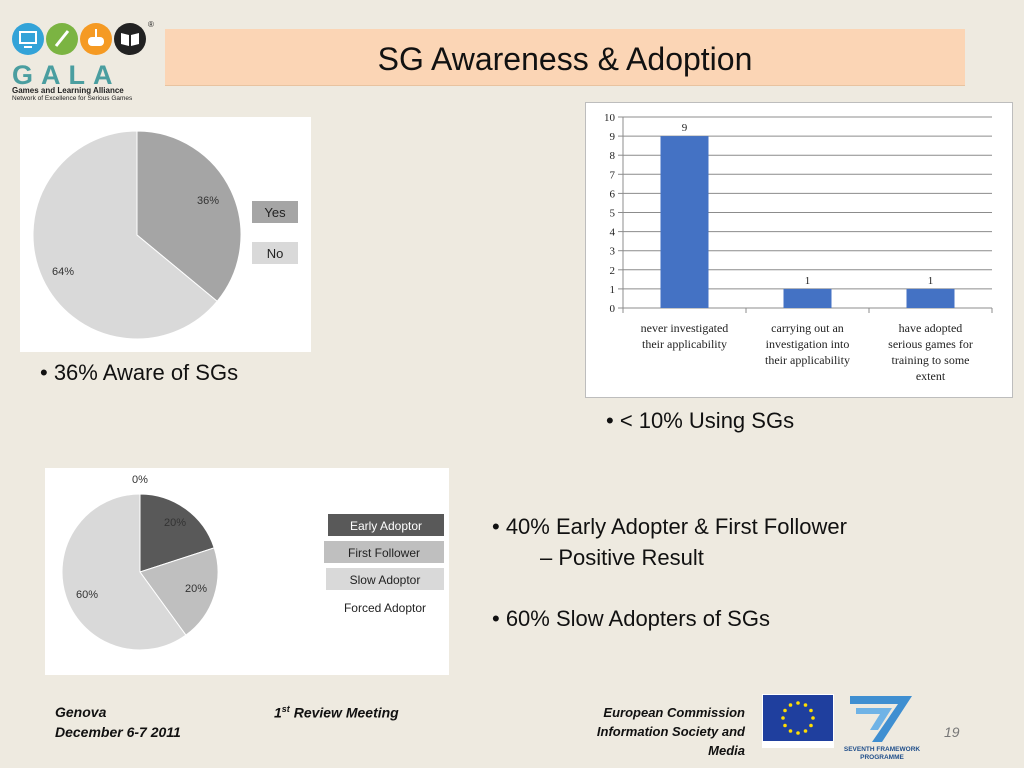 This screenshot has width=1024, height=768. I want to click on footer-city: Genova, so click(81, 712).